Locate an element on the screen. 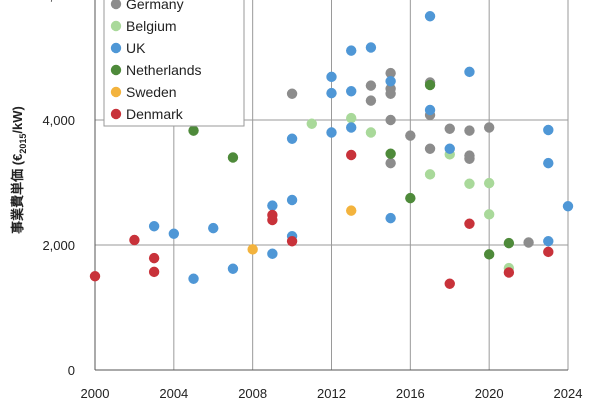  series-sweden is located at coordinates (302, 230).